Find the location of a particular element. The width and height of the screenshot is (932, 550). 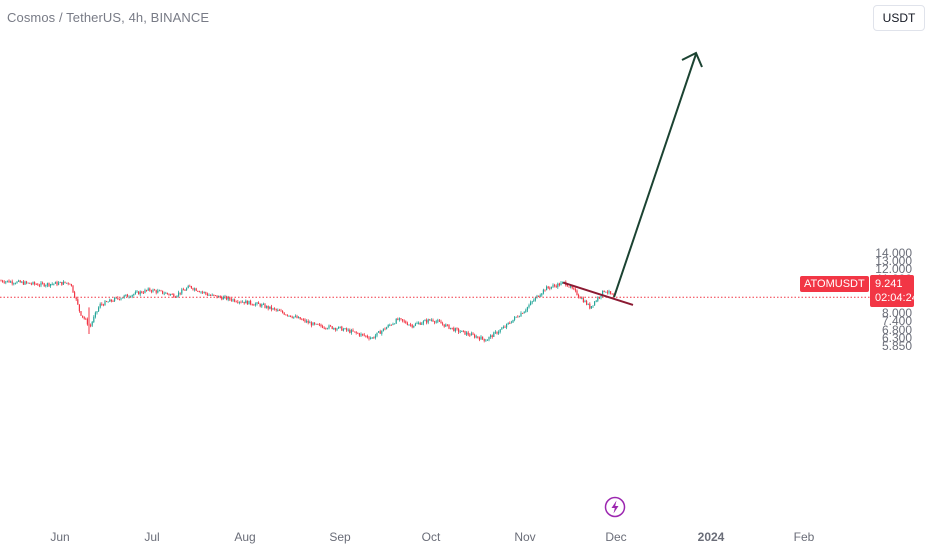

time-tick-label: Oct is located at coordinates (431, 537).